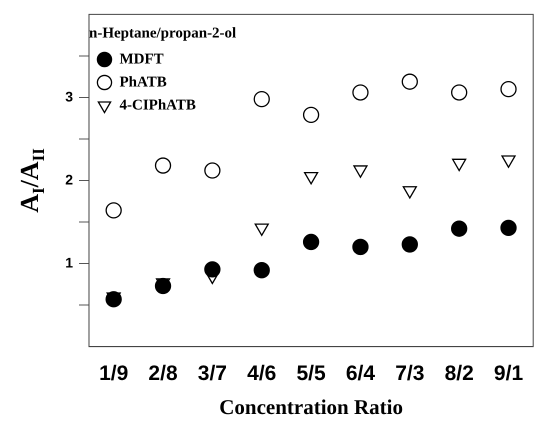 The width and height of the screenshot is (542, 425). What do you see at coordinates (162, 33) in the screenshot?
I see `legend-title: n-Heptane/propan-2-ol` at bounding box center [162, 33].